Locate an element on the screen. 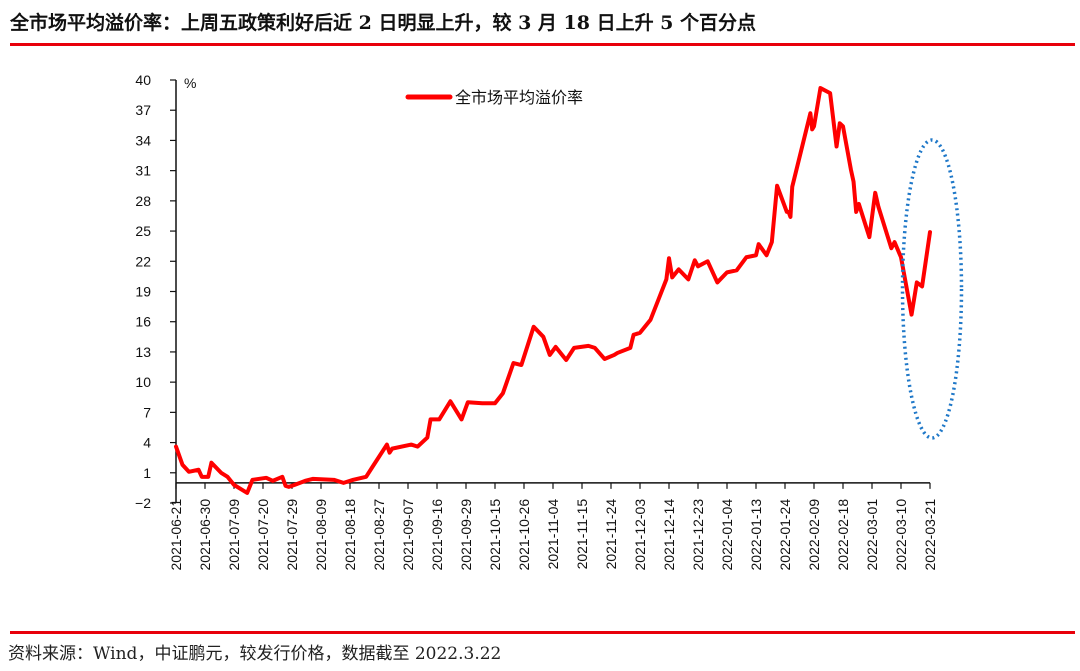 The image size is (1080, 671). legend-label: 全市场平均溢价率 is located at coordinates (519, 97).